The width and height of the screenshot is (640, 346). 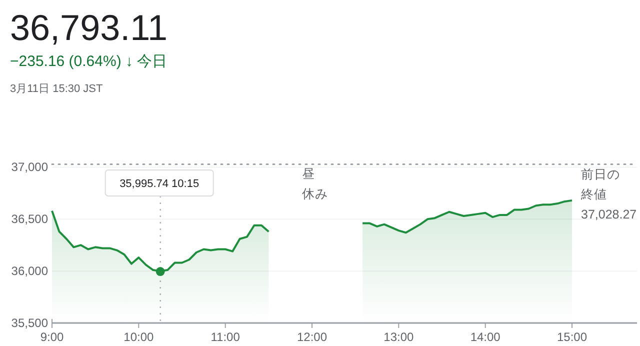 What do you see at coordinates (29, 219) in the screenshot?
I see `y-tick-label: 36,500` at bounding box center [29, 219].